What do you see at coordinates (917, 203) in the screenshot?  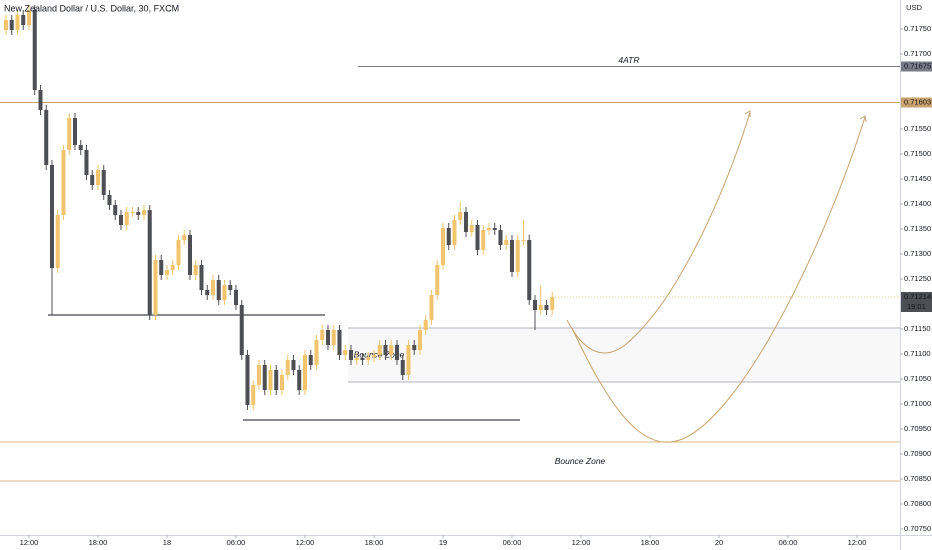 I see `y-tick-label: 0.71400` at bounding box center [917, 203].